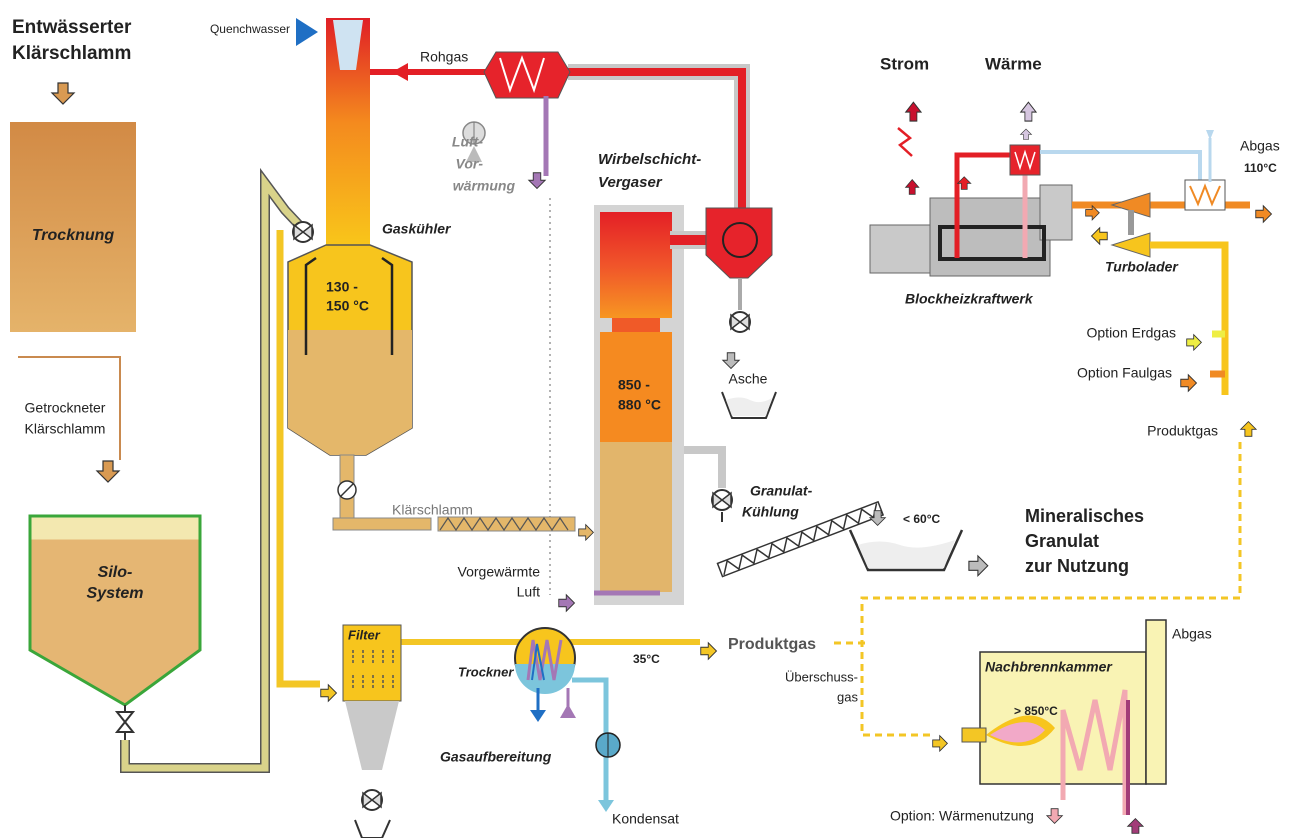 This screenshot has width=1290, height=838. Describe the element at coordinates (1132, 333) in the screenshot. I see `natural-gas-option: Option Erdgas` at that location.